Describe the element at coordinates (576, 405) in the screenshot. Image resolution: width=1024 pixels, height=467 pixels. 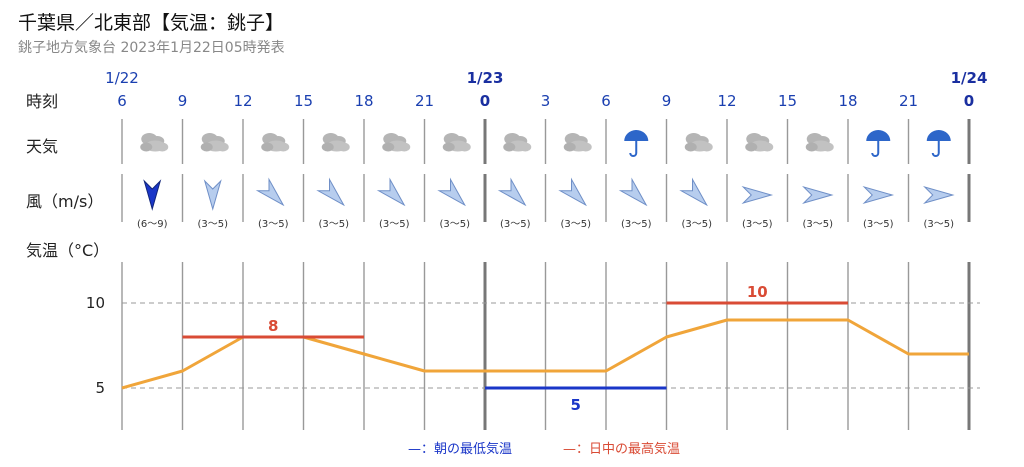
I see `min-temp-label: 5` at that location.